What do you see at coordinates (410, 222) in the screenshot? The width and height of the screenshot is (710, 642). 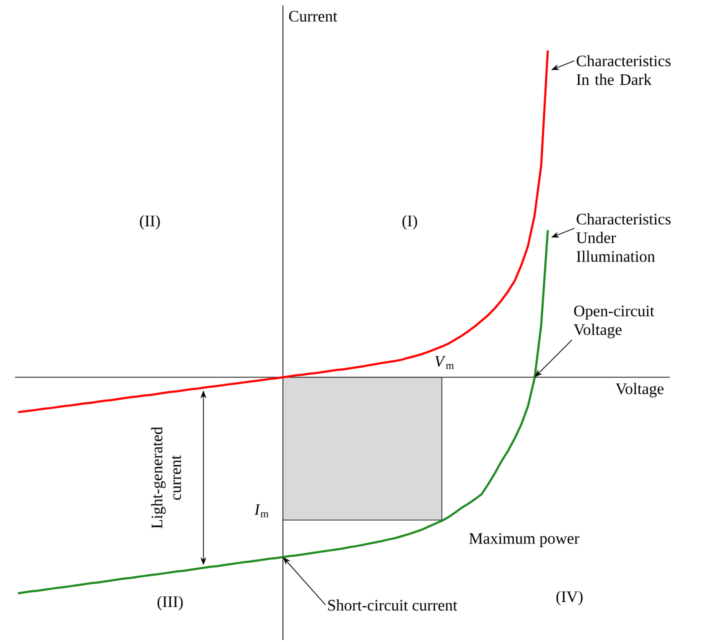 I see `annotation: (I)` at bounding box center [410, 222].